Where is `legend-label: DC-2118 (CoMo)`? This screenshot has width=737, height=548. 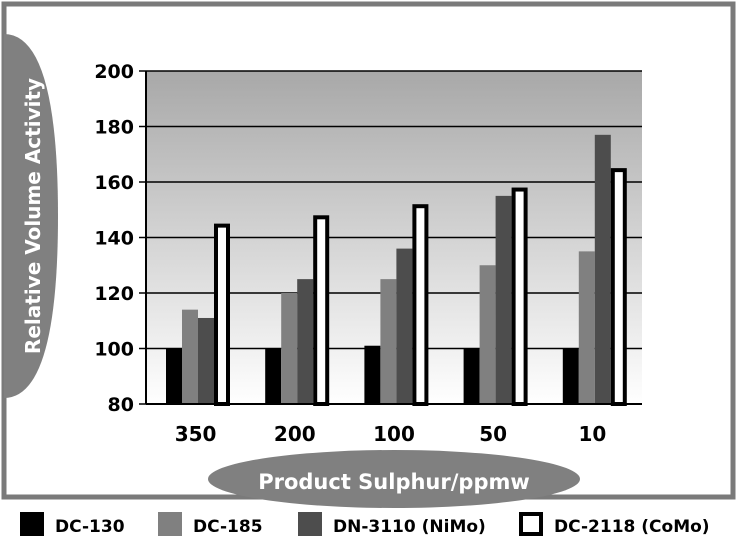
legend-label: DC-2118 (CoMo) is located at coordinates (632, 527).